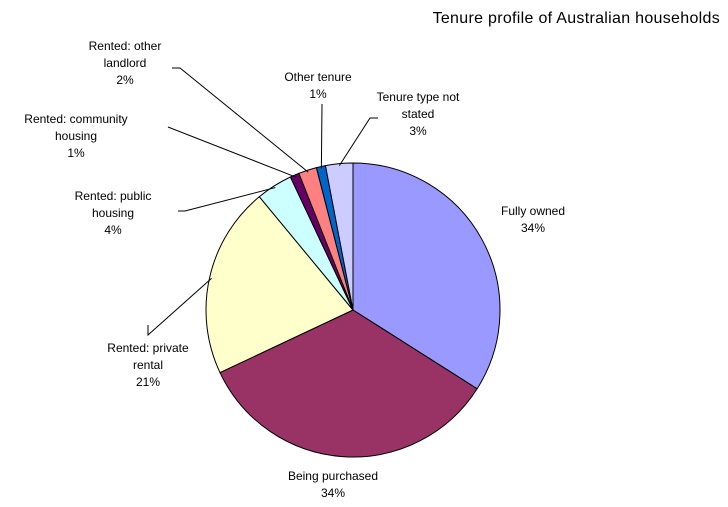 The height and width of the screenshot is (507, 728). I want to click on slice-label: Rented: public housing, so click(113, 204).